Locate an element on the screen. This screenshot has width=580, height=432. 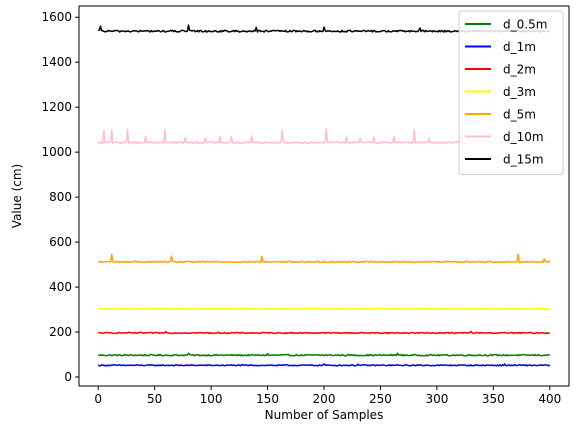
legend-label: d_15m is located at coordinates (523, 160).